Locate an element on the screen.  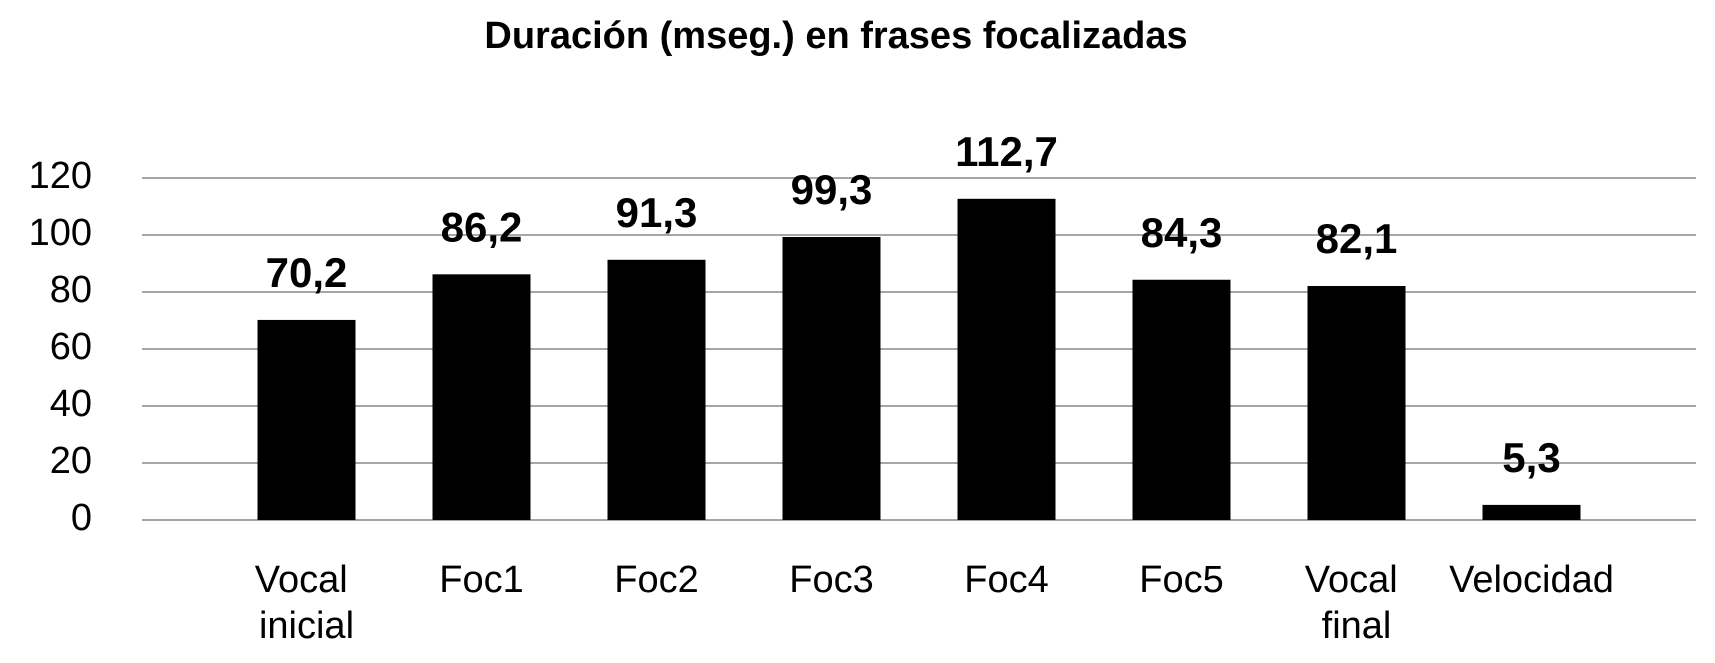
data-label: 112,7 is located at coordinates (1006, 151).